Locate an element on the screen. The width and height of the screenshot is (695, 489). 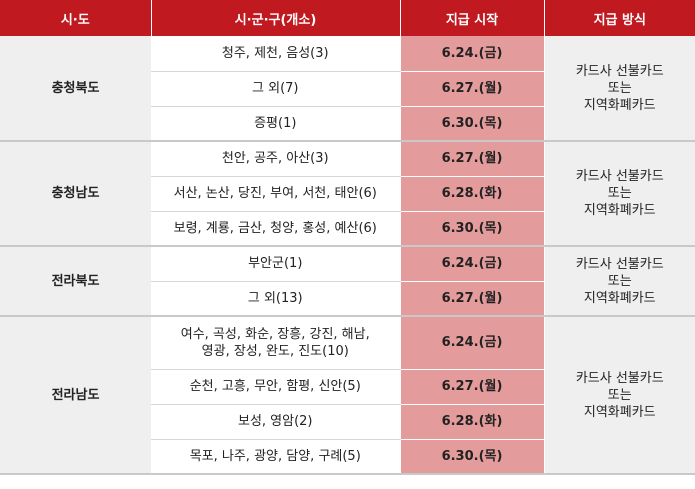
province-cell: 충청남도 is located at coordinates (75, 194).